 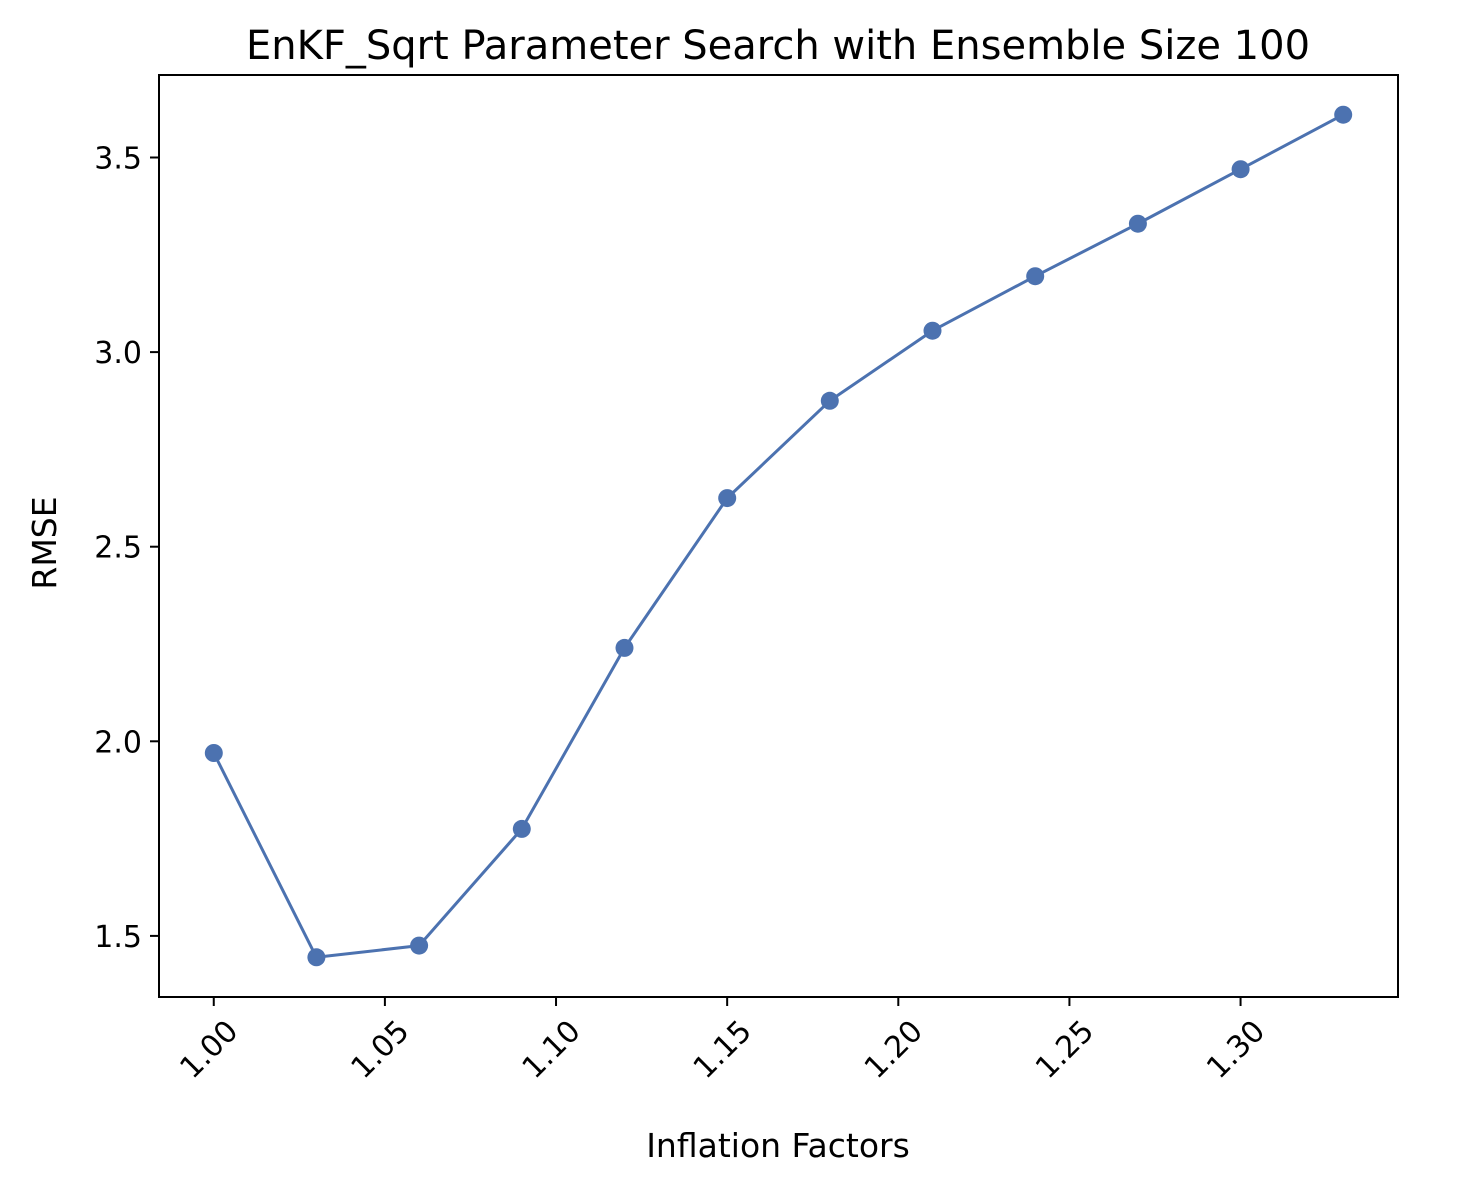 I want to click on y-tick-label: 3.0, so click(x=118, y=353).